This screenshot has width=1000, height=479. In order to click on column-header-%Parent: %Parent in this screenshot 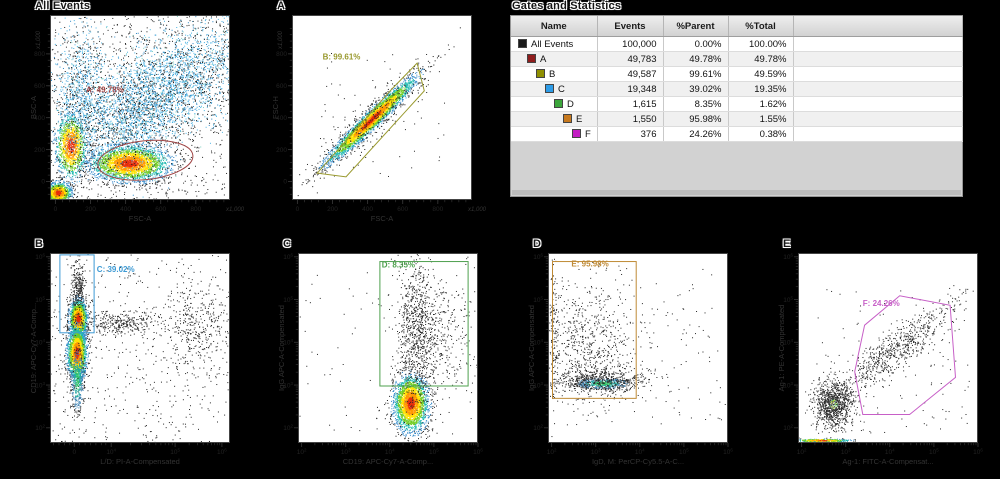, I will do `click(696, 26)`.